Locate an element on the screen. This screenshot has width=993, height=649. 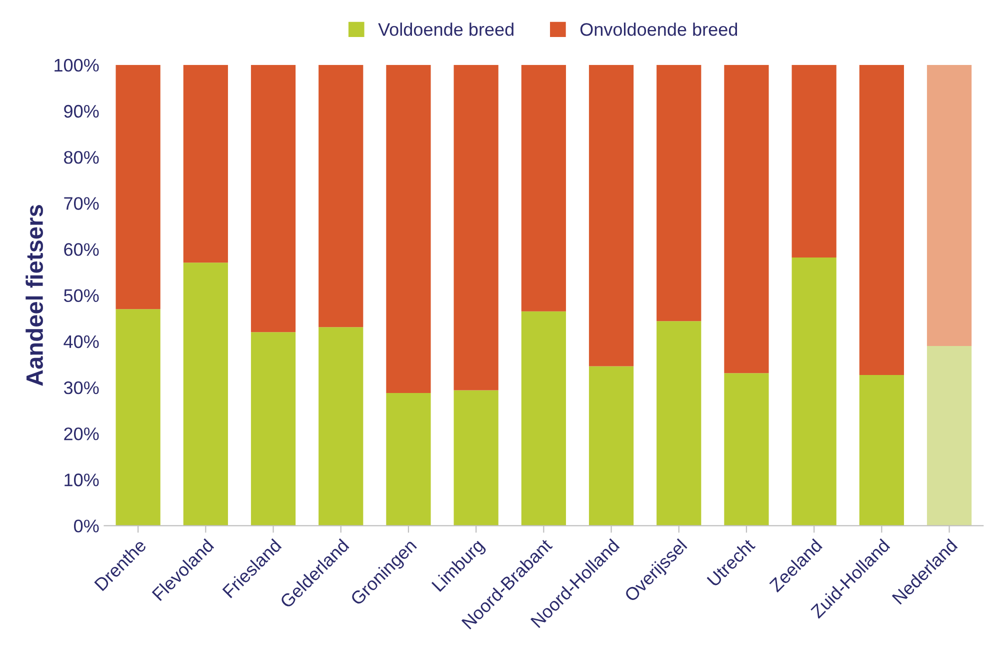
y-tick-label: 70% is located at coordinates (81, 203).